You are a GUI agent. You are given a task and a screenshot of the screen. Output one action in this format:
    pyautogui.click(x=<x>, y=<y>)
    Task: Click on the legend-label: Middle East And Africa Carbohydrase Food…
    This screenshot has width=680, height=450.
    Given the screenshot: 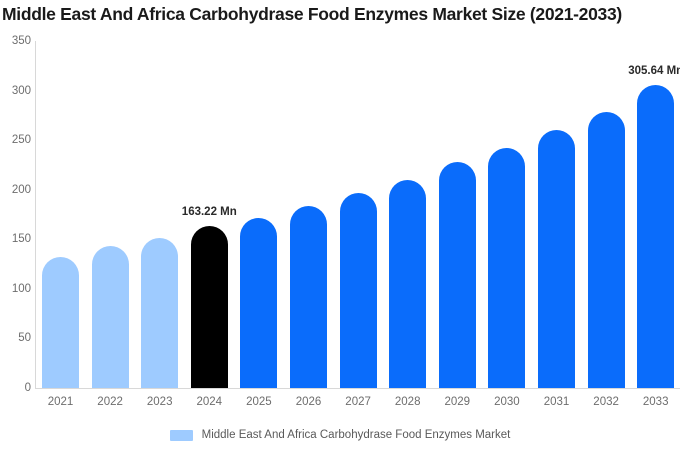 What is the action you would take?
    pyautogui.click(x=356, y=435)
    